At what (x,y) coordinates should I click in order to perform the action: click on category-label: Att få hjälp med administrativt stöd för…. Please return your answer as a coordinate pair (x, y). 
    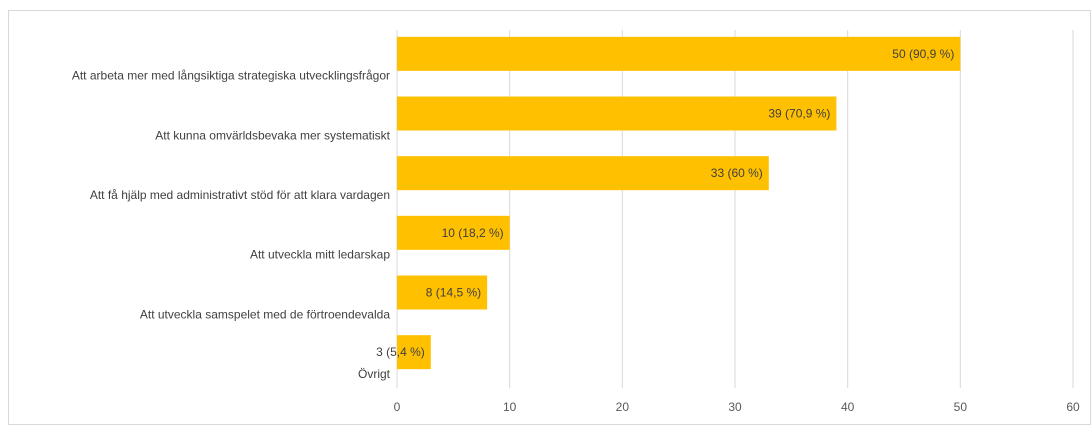
    Looking at the image, I should click on (240, 195).